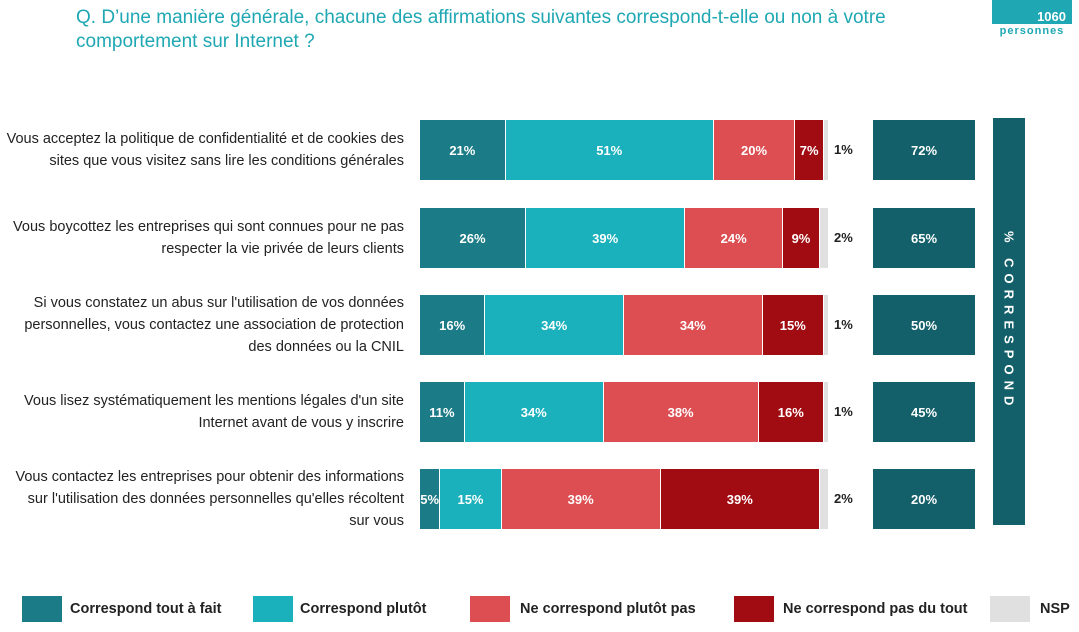  What do you see at coordinates (734, 238) in the screenshot?
I see `bar-segment: 24%` at bounding box center [734, 238].